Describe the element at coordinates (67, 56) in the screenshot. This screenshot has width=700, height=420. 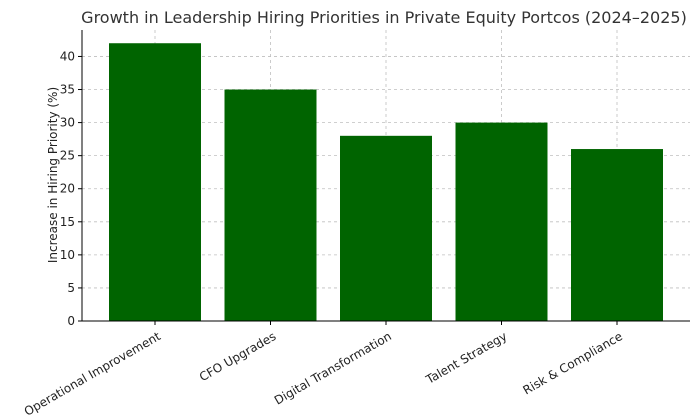
I see `y-tick-label: 40` at that location.